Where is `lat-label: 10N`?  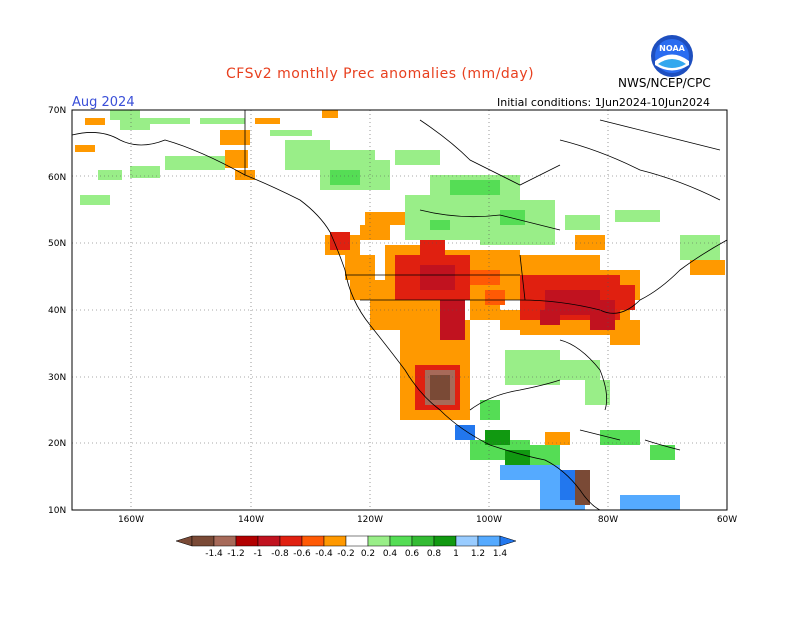
lat-label: 10N is located at coordinates (57, 511).